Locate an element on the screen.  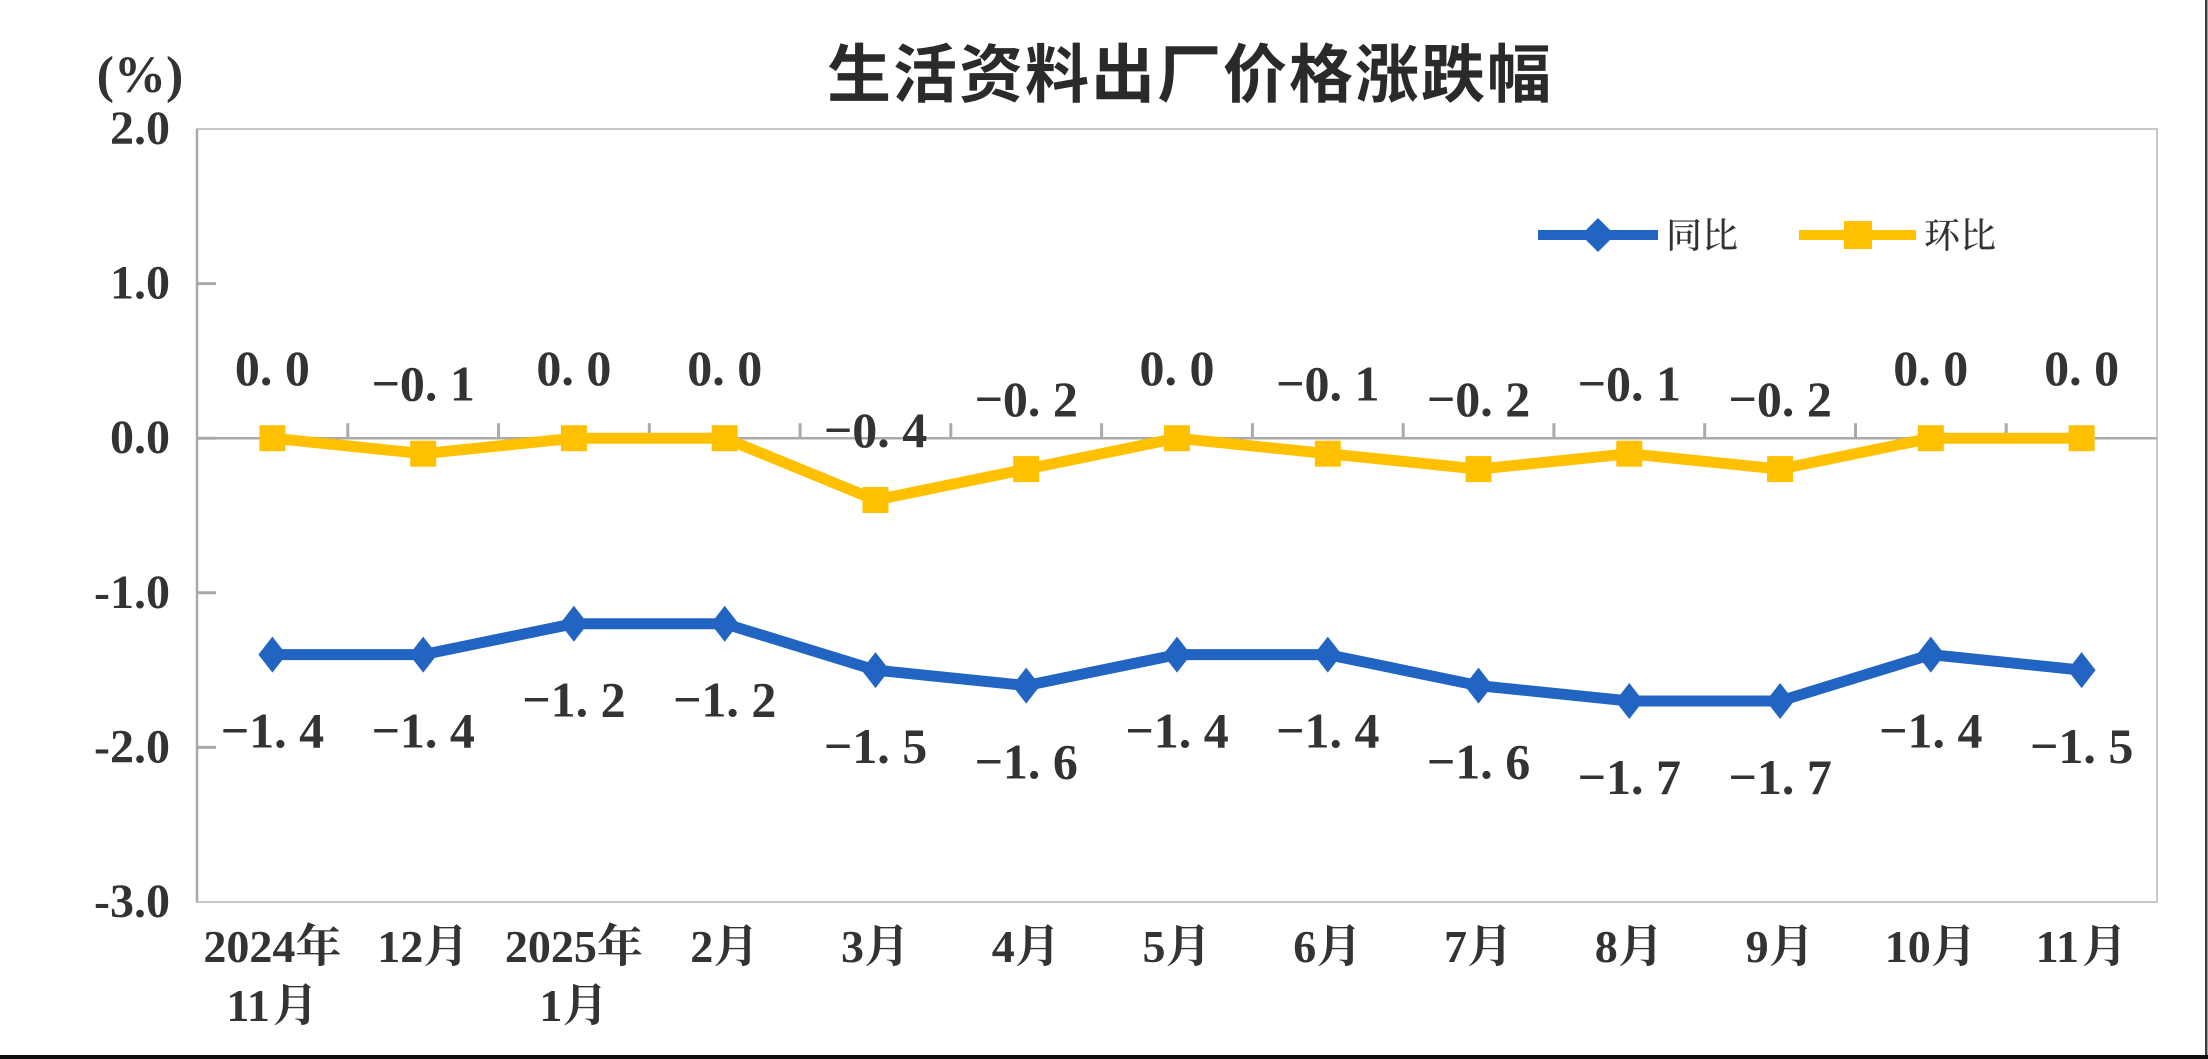
svg-text: -2.0 is located at coordinates (132, 746).